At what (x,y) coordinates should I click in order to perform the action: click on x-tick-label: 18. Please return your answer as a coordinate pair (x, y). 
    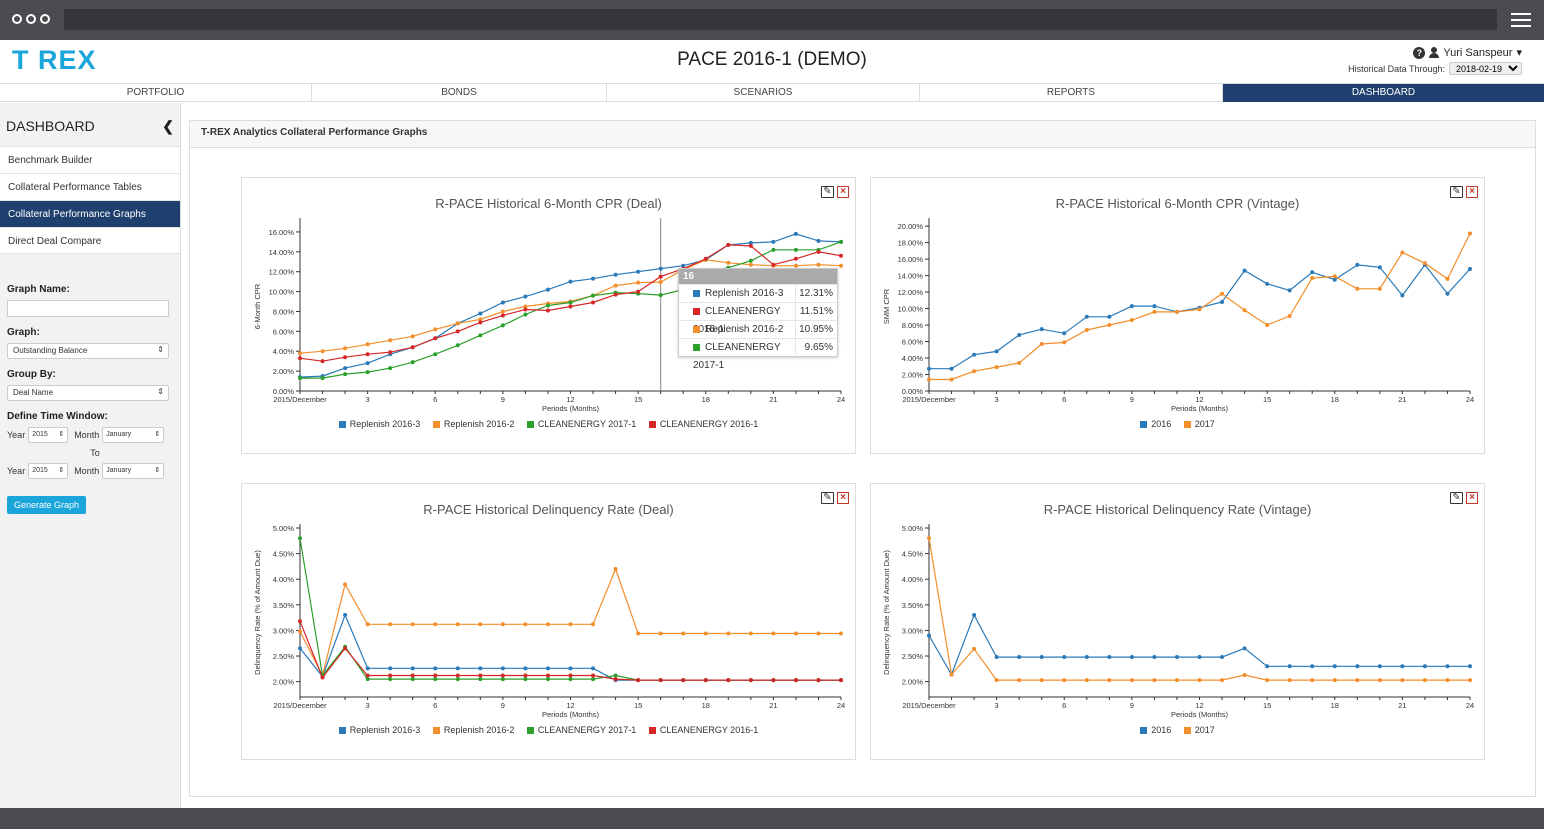
    Looking at the image, I should click on (706, 399).